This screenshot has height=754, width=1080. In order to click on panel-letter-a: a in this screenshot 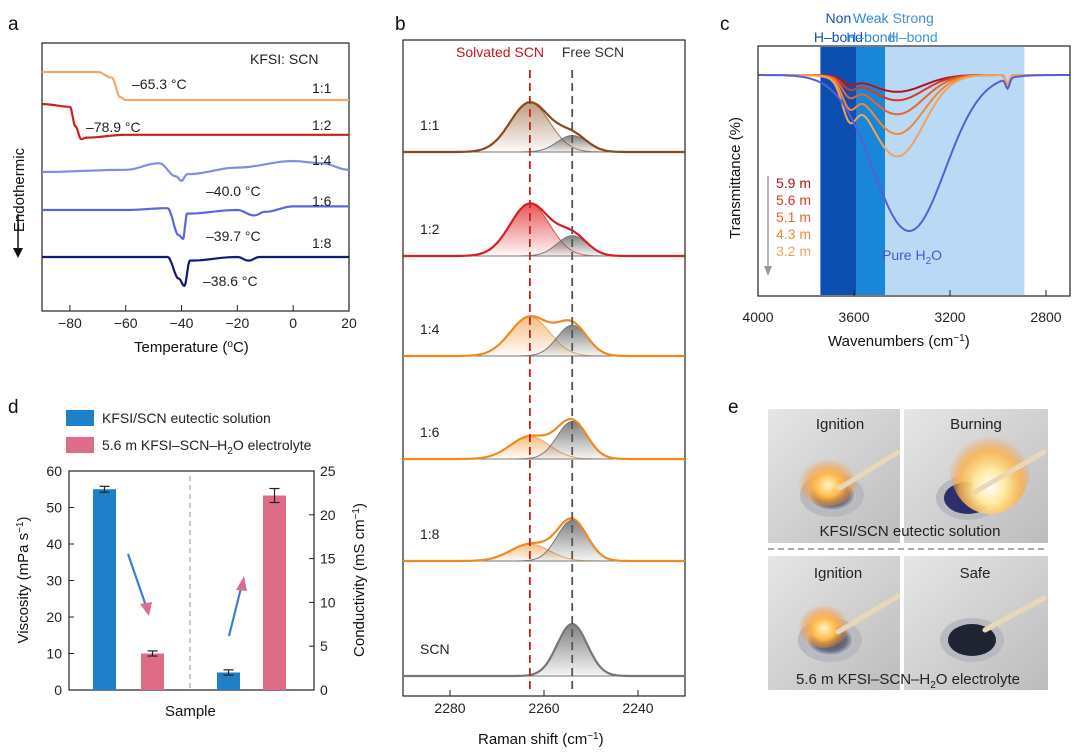, I will do `click(13, 24)`.